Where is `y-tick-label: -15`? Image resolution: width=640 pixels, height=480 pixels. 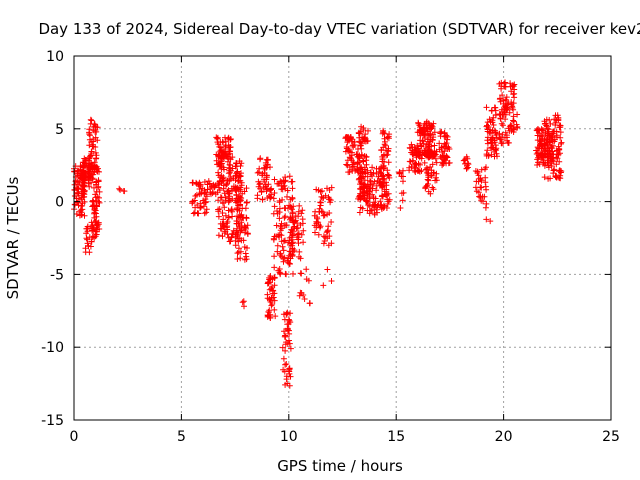
y-tick-label: -15 is located at coordinates (52, 421).